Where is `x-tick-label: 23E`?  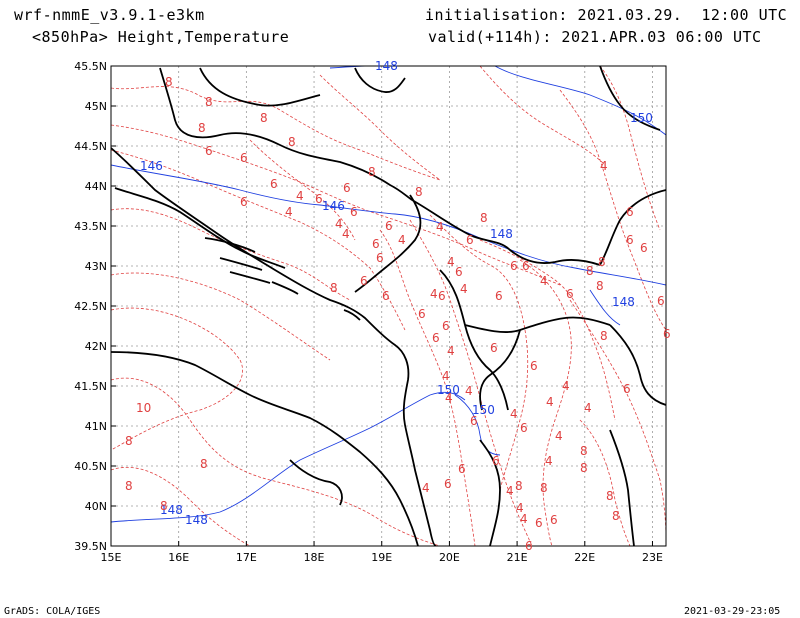
x-tick-label: 23E is located at coordinates (652, 557).